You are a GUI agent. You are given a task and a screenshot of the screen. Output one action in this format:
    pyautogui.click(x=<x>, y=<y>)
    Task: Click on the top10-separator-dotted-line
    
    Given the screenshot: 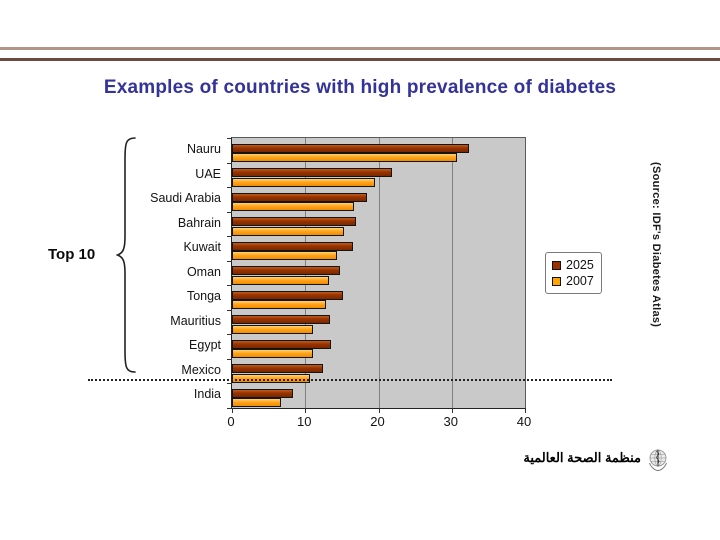 What is the action you would take?
    pyautogui.click(x=350, y=380)
    